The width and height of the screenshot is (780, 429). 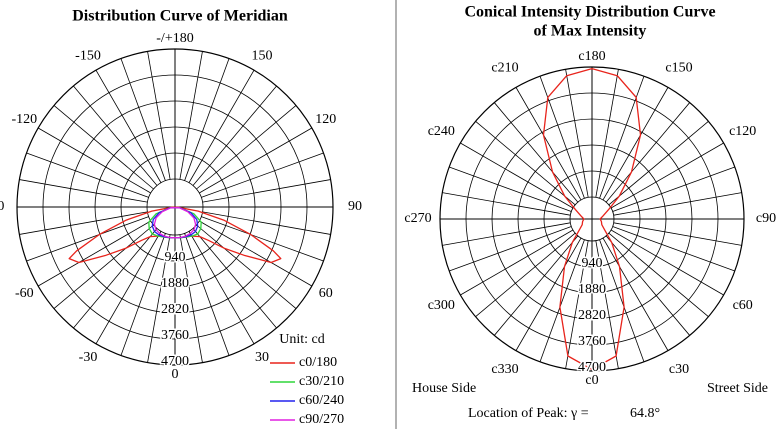 What do you see at coordinates (174, 38) in the screenshot?
I see `angle-tick-label: -/+180` at bounding box center [174, 38].